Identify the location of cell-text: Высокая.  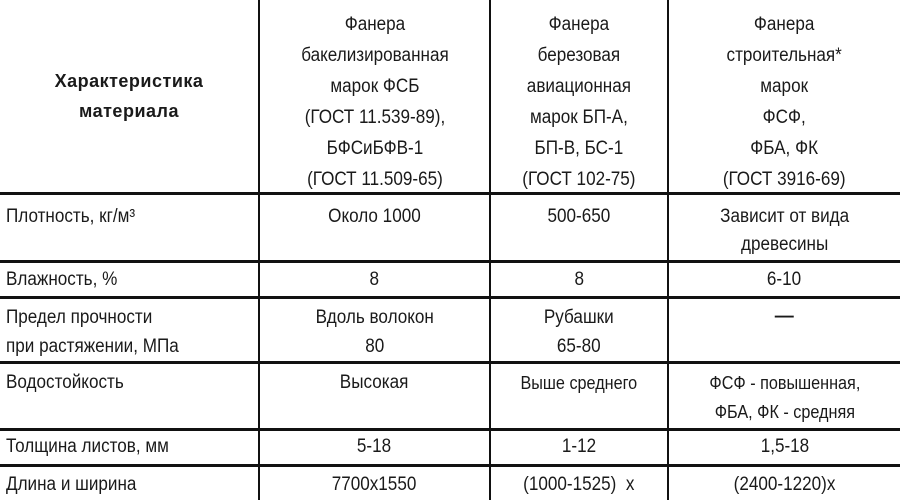
(374, 382).